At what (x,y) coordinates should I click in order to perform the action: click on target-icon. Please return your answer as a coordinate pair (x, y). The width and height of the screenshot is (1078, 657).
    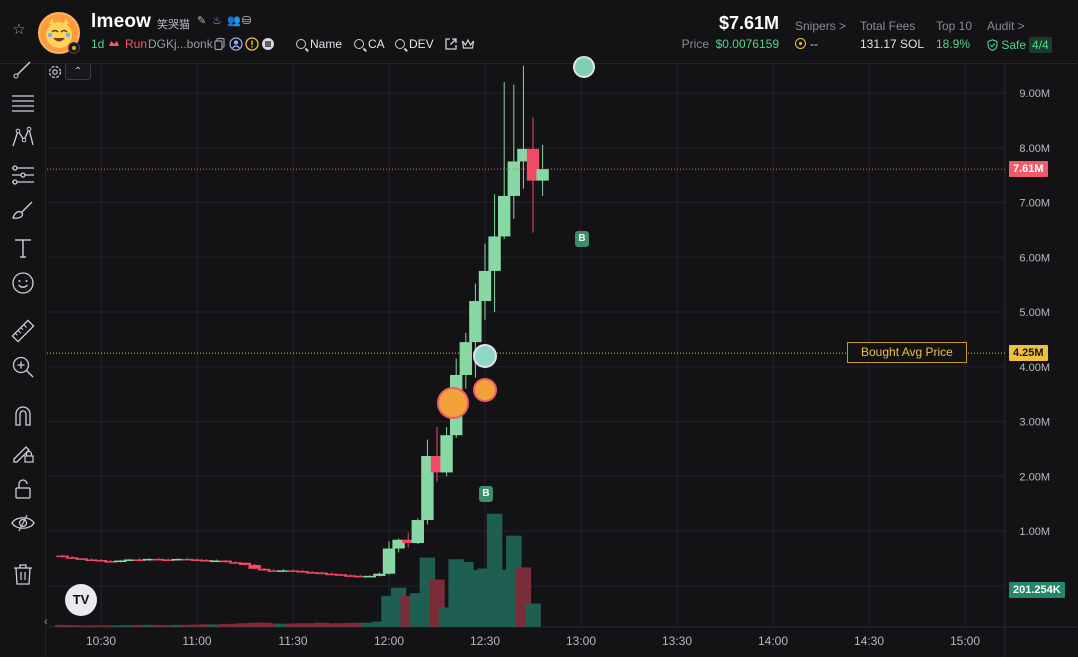
    Looking at the image, I should click on (800, 43).